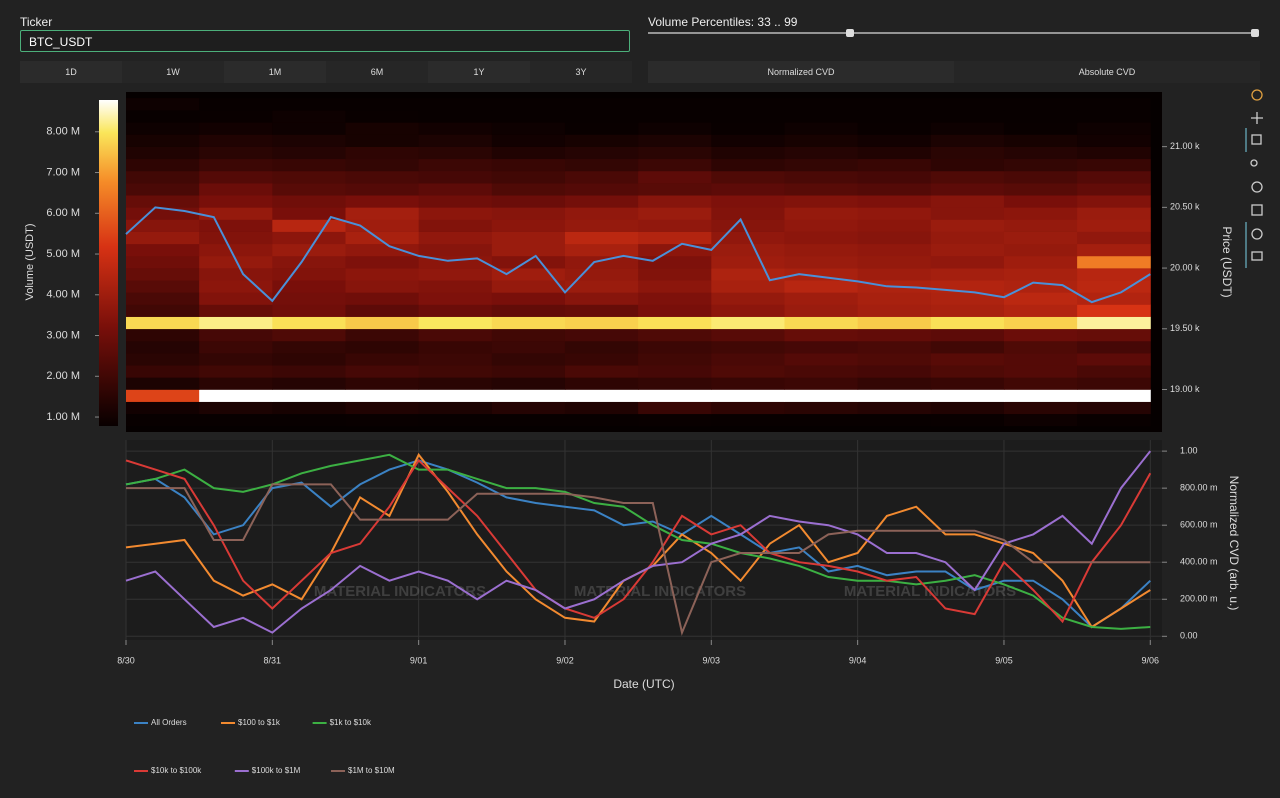  What do you see at coordinates (71, 72) in the screenshot?
I see `button: 1D` at bounding box center [71, 72].